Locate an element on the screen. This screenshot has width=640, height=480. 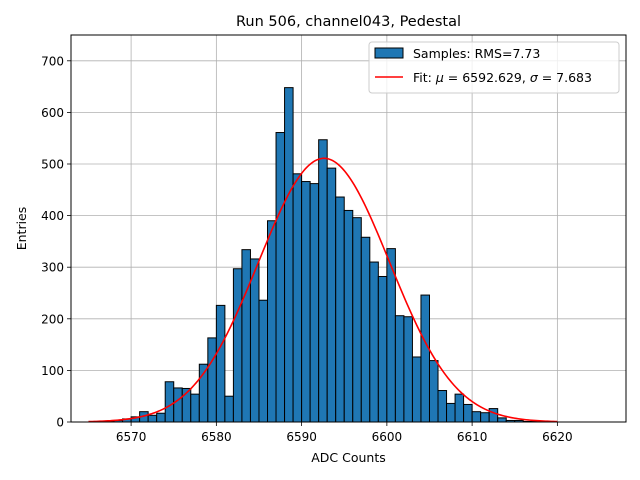
y-tick-label: 0 is located at coordinates (60, 423).